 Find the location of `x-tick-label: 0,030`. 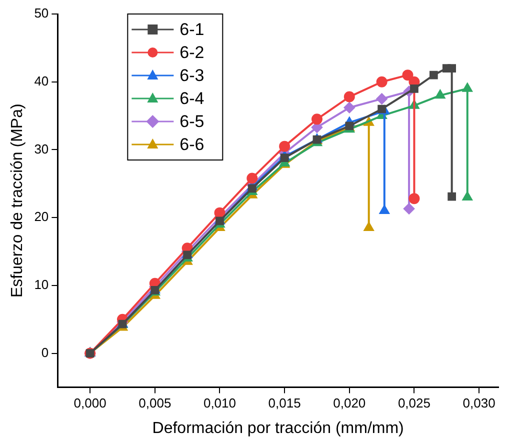

x-tick-label: 0,030 is located at coordinates (479, 403).